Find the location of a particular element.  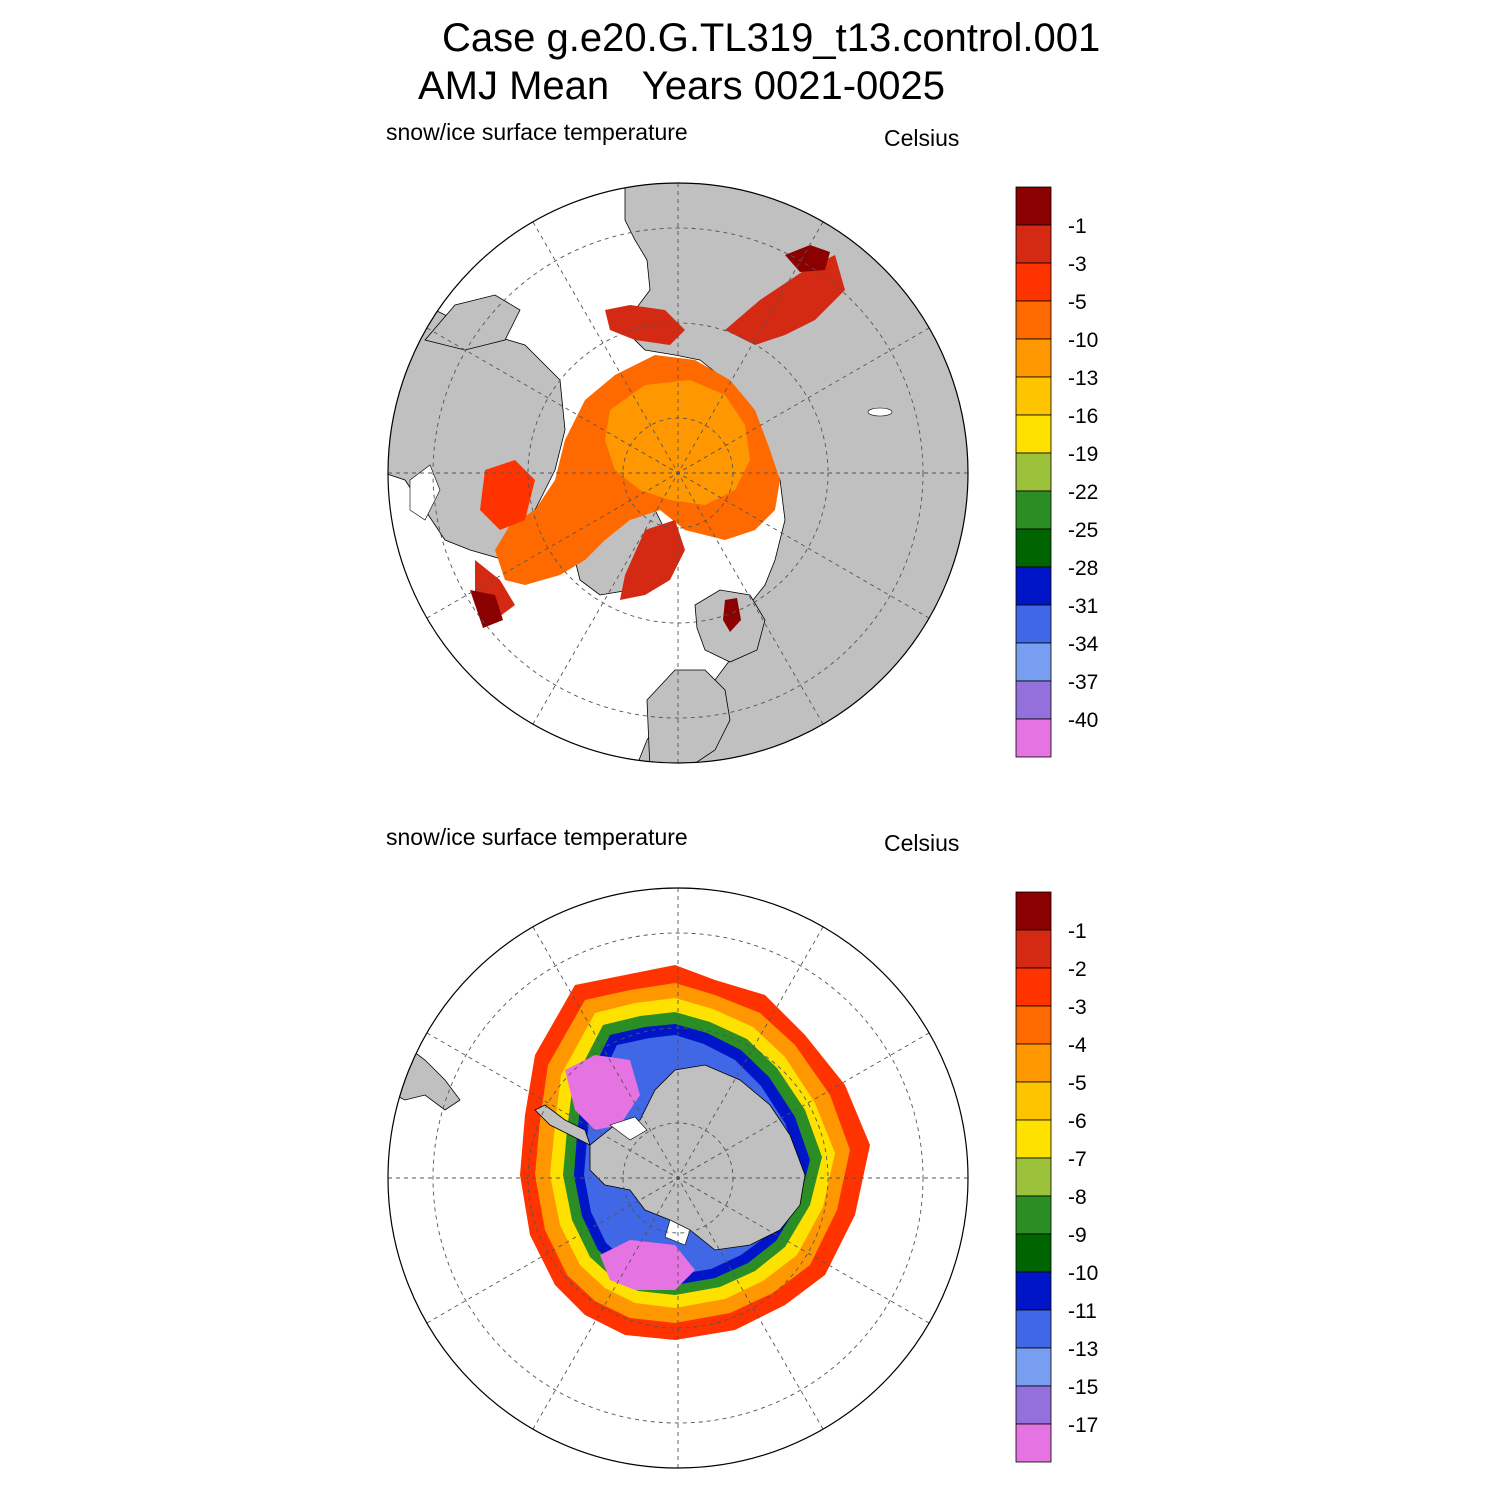

south-units-label: Celsius is located at coordinates (922, 843).